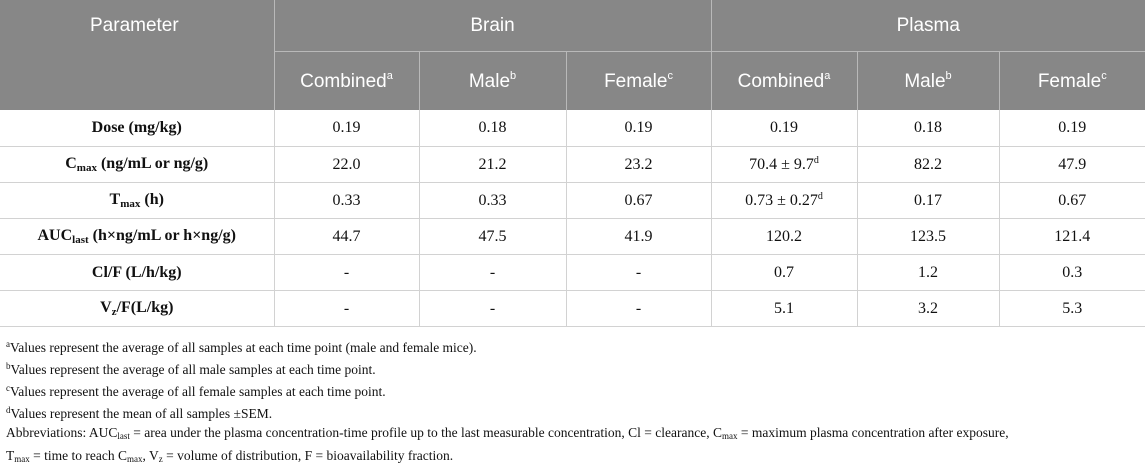  What do you see at coordinates (150, 455) in the screenshot?
I see `abbr-text: , V` at bounding box center [150, 455].